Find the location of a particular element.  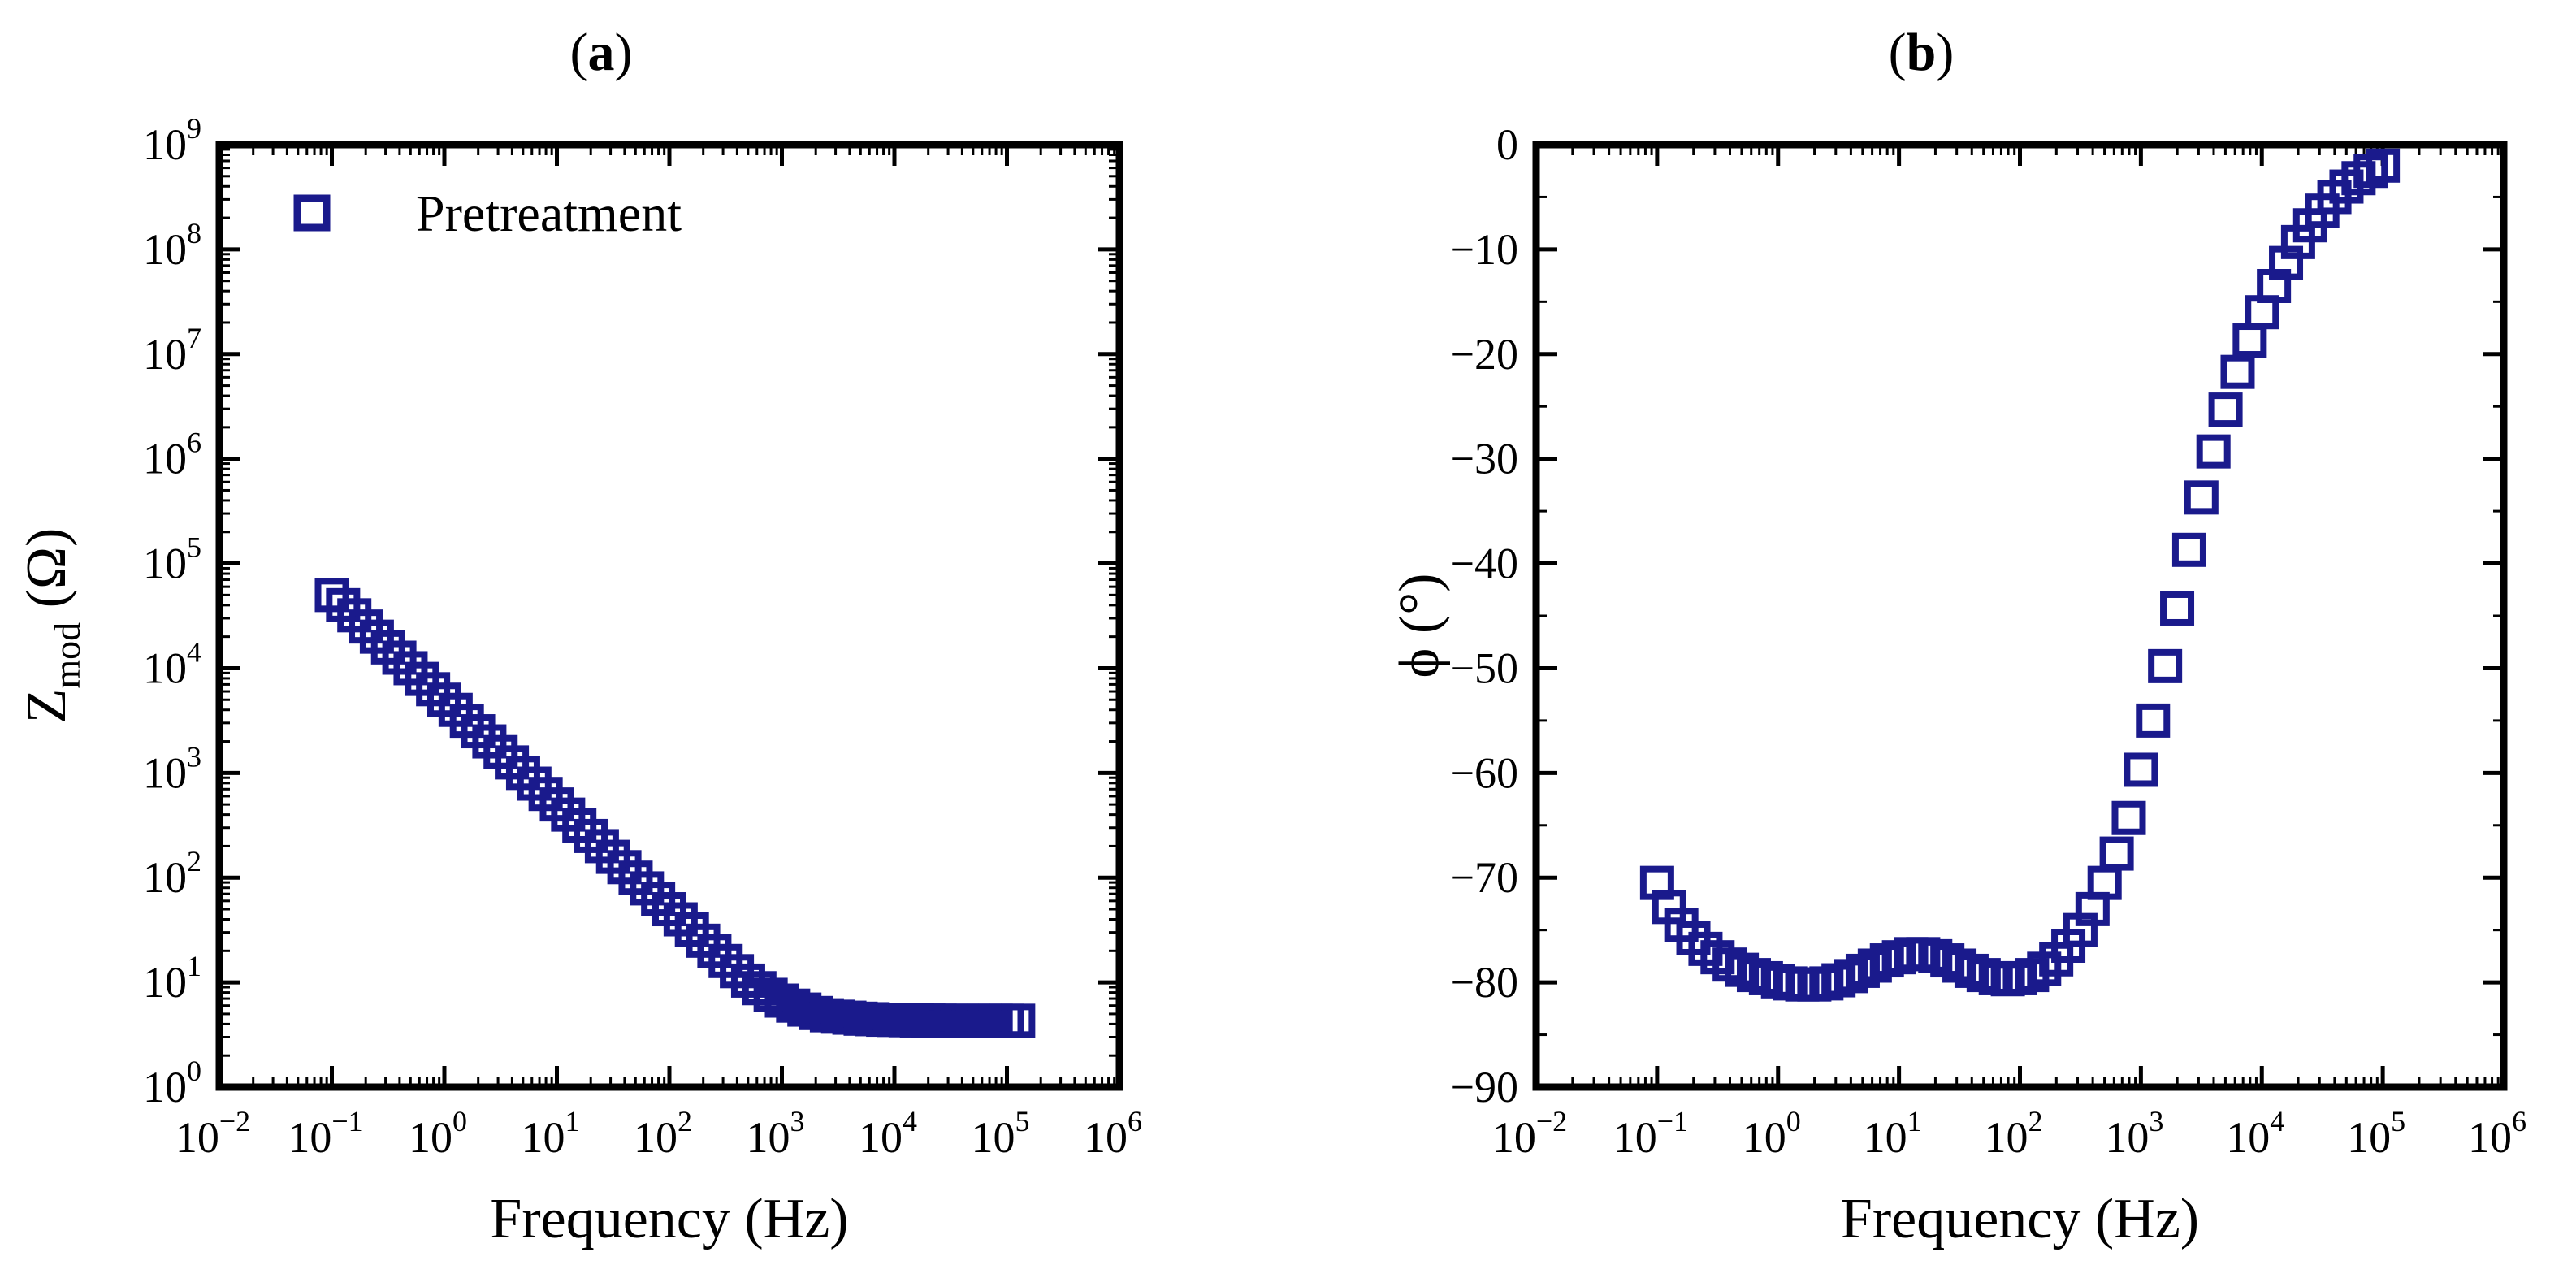

panel-a-y-tick-labels: 10⁰ 10¹ 10² 10³ 10⁴ 10⁵ 10⁶ 10⁷ 10⁸ 10⁹ is located at coordinates (172, 612).